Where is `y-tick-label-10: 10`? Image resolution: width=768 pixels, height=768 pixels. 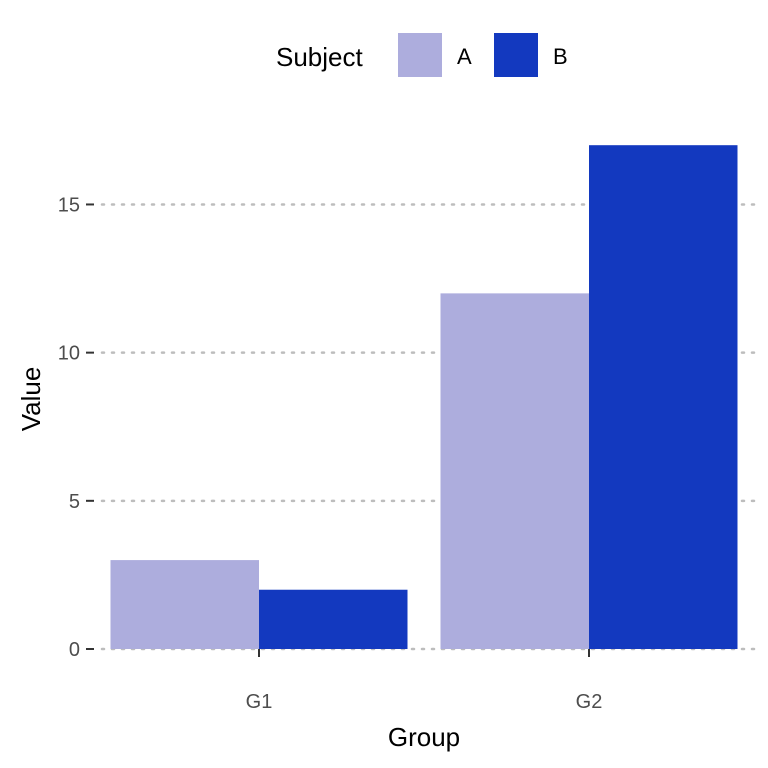 y-tick-label-10: 10 is located at coordinates (69, 354).